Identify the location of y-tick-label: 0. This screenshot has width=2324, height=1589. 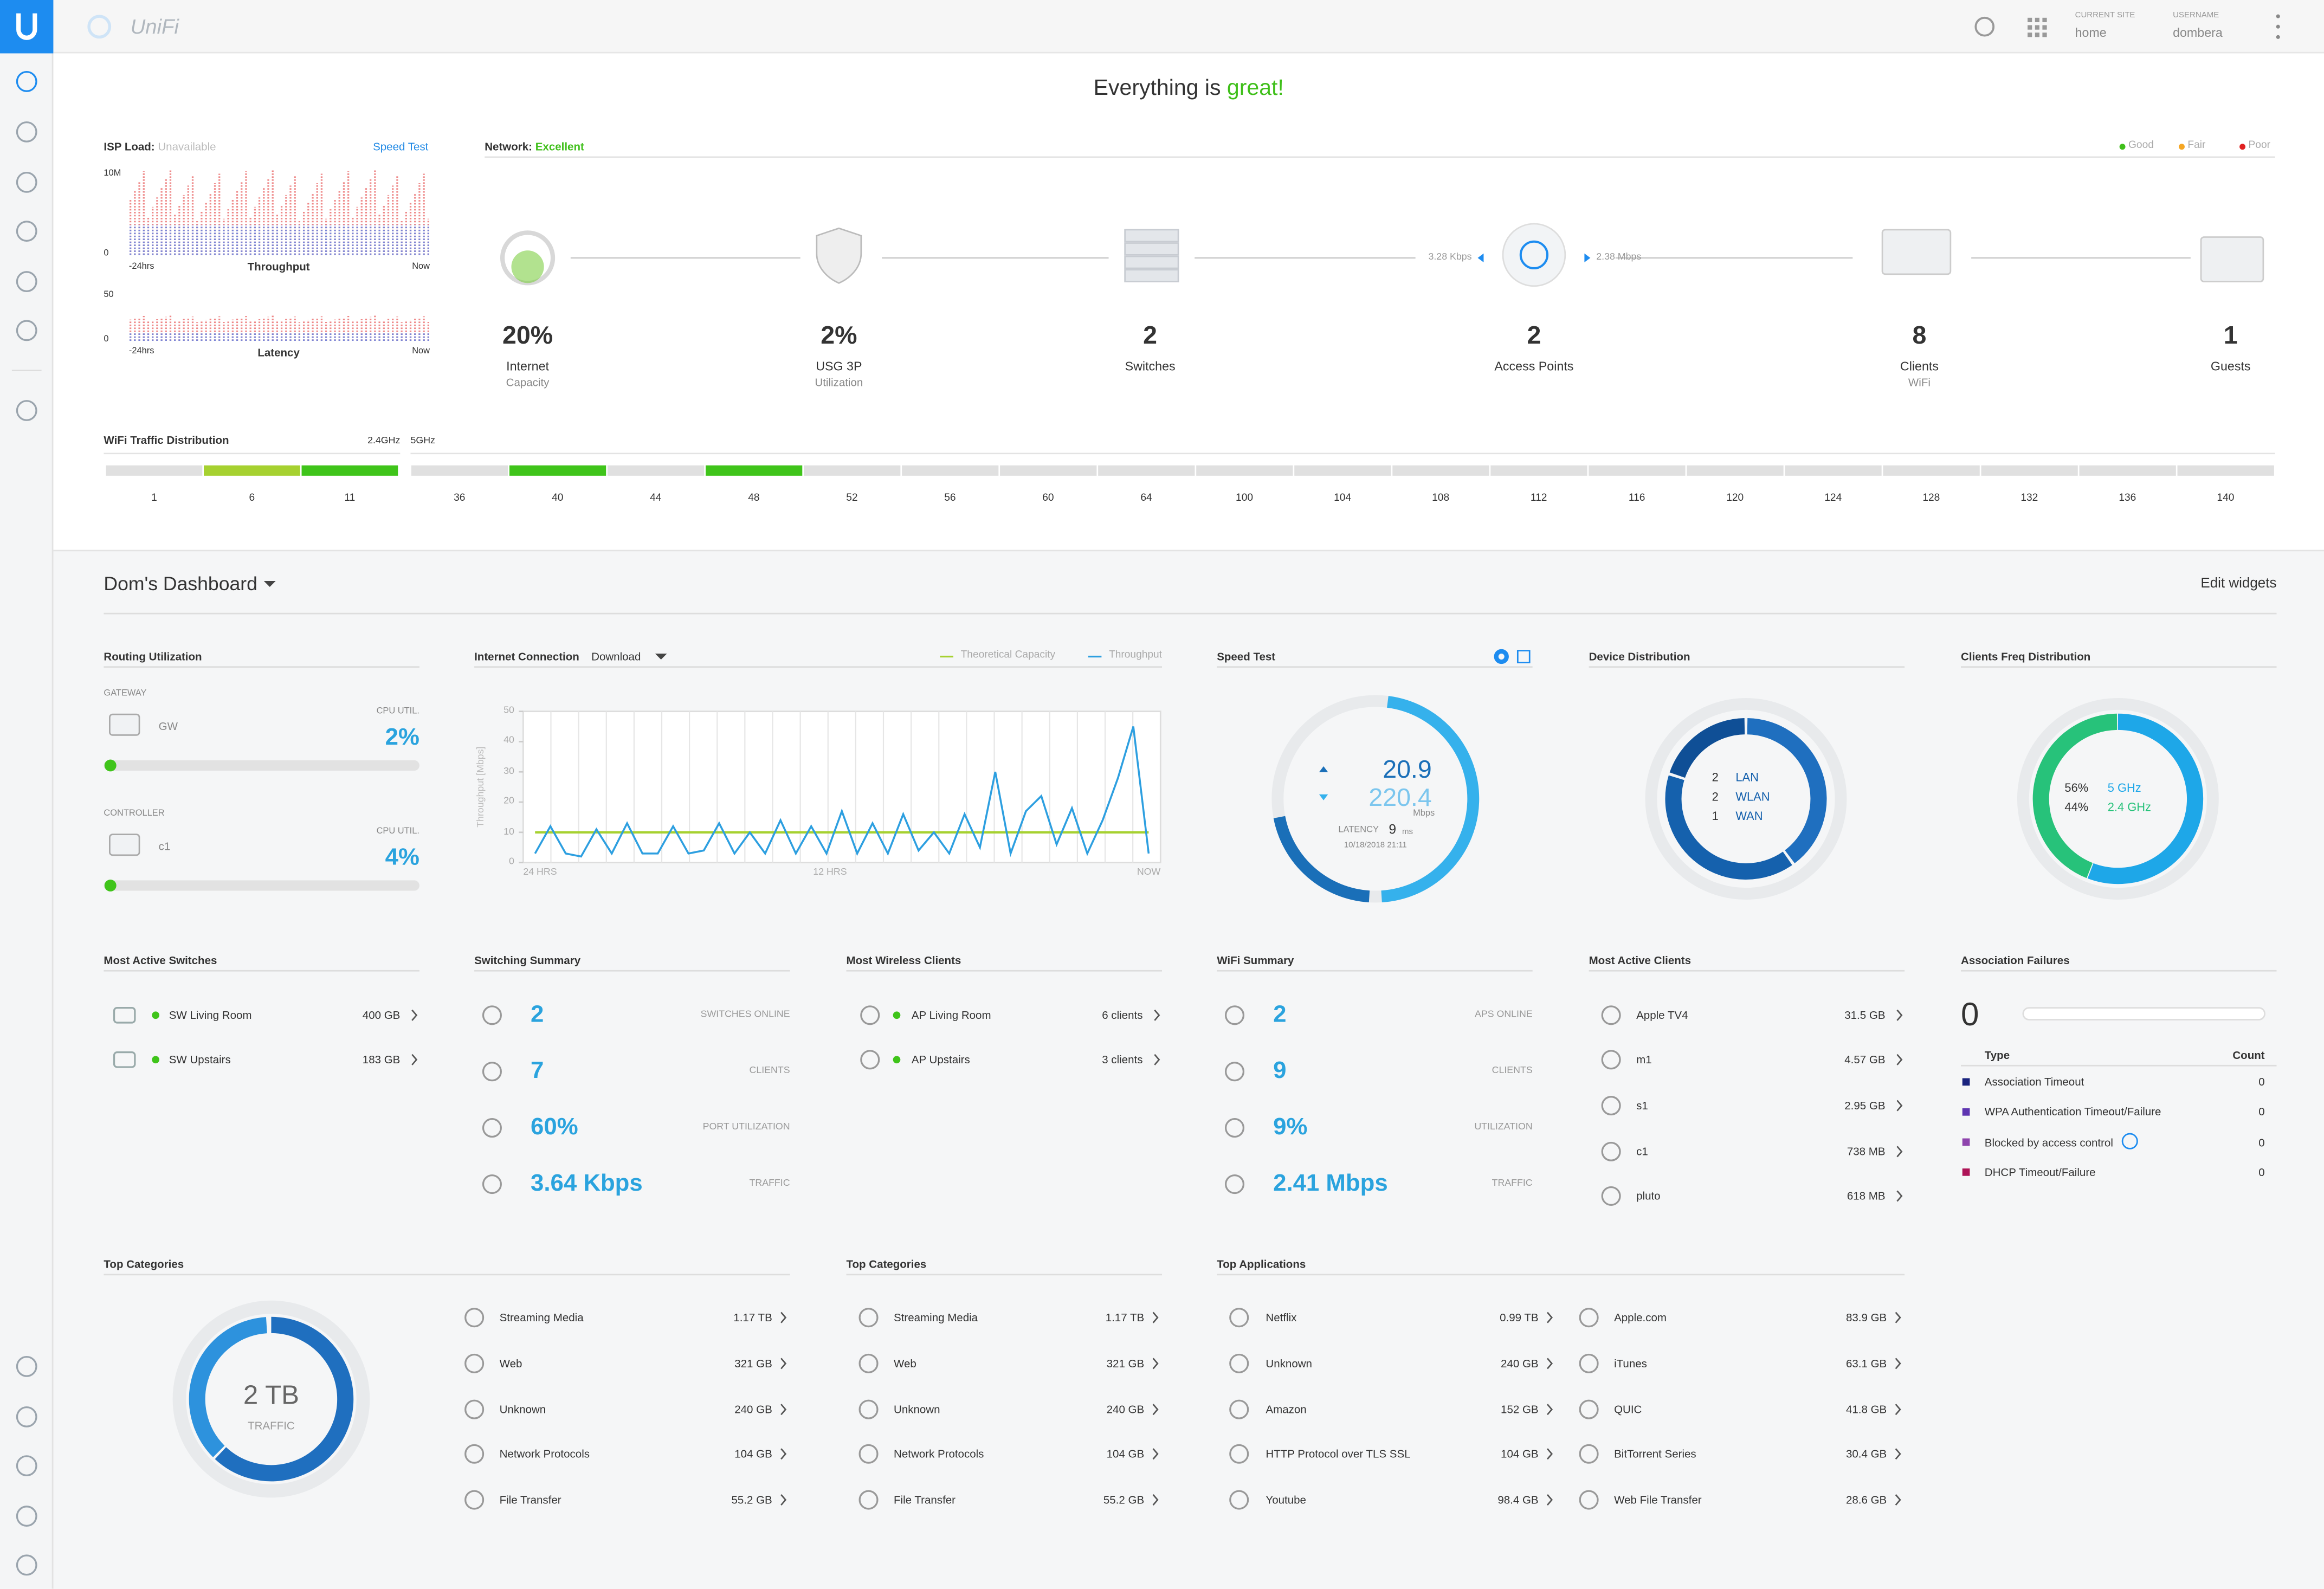
(511, 862).